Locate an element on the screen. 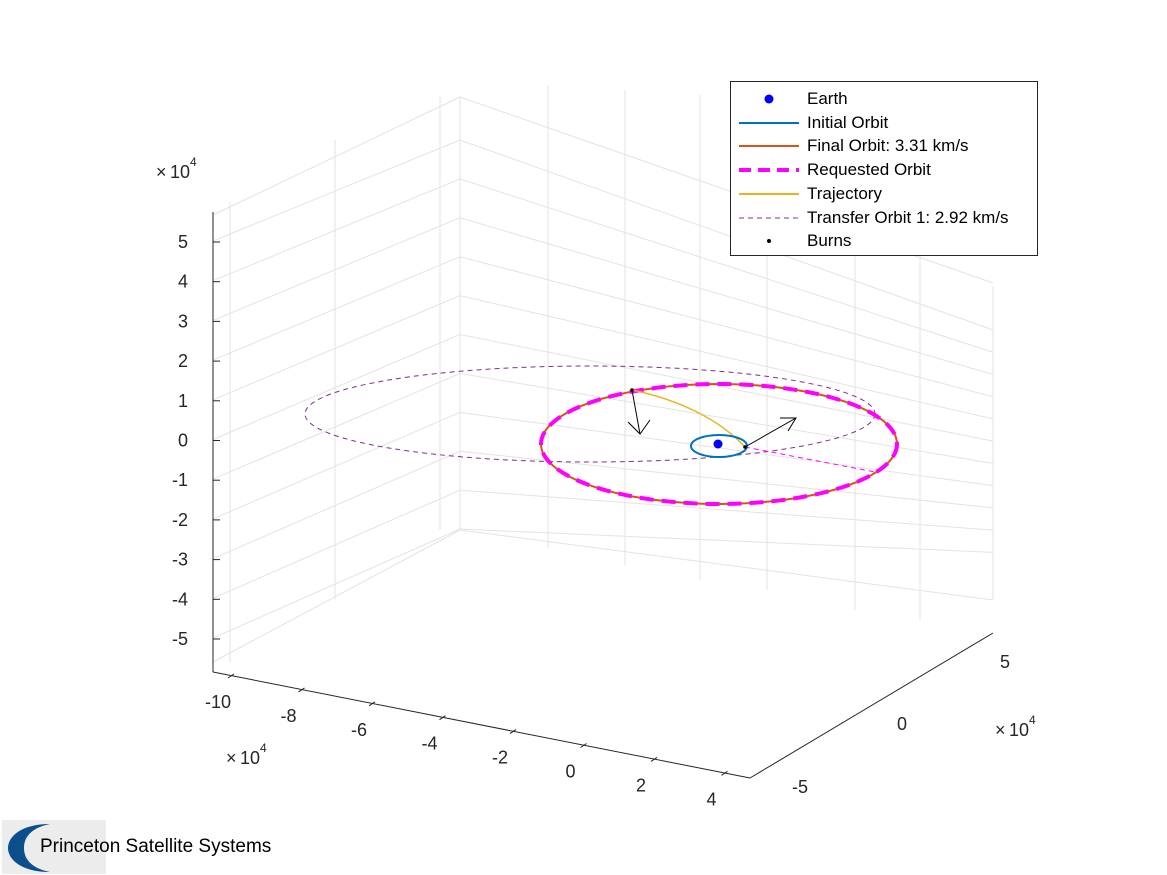 The height and width of the screenshot is (875, 1167). requested-orbit-curve is located at coordinates (719, 444).